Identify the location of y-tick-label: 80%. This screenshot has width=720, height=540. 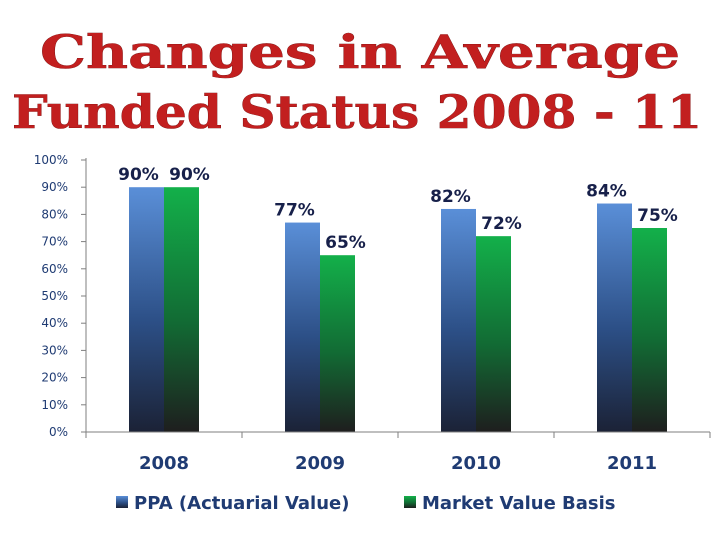
(54, 214).